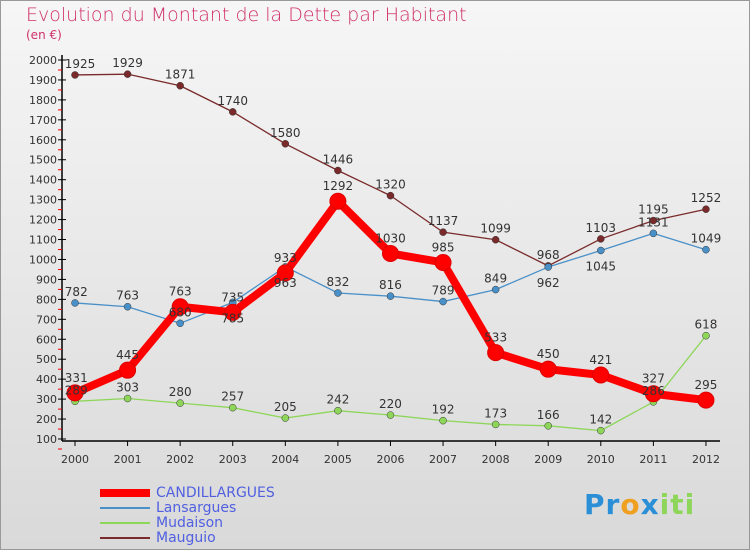 Image resolution: width=750 pixels, height=550 pixels. I want to click on y-tick-label: 100, so click(46, 439).